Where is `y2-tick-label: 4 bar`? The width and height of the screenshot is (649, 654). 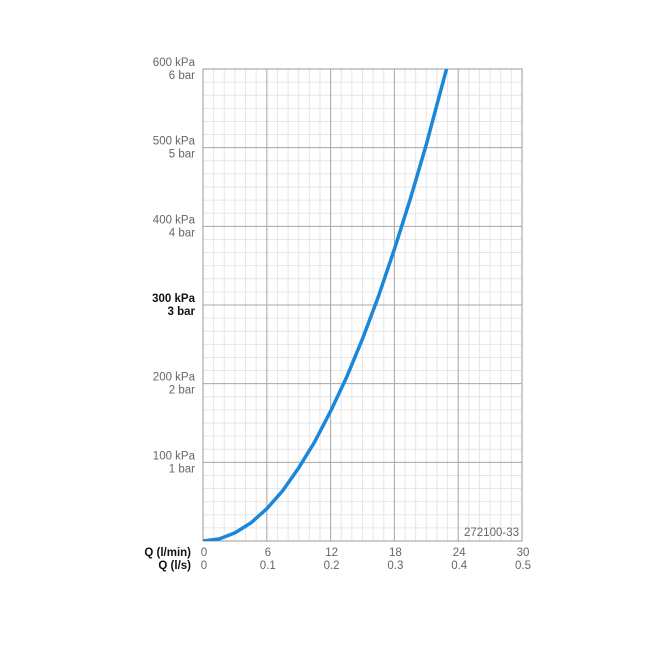
y2-tick-label: 4 bar is located at coordinates (182, 233).